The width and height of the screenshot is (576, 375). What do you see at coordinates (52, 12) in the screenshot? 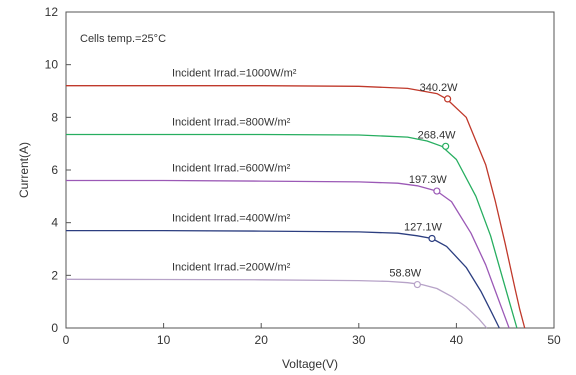
I see `y-tick-label: 12` at bounding box center [52, 12].